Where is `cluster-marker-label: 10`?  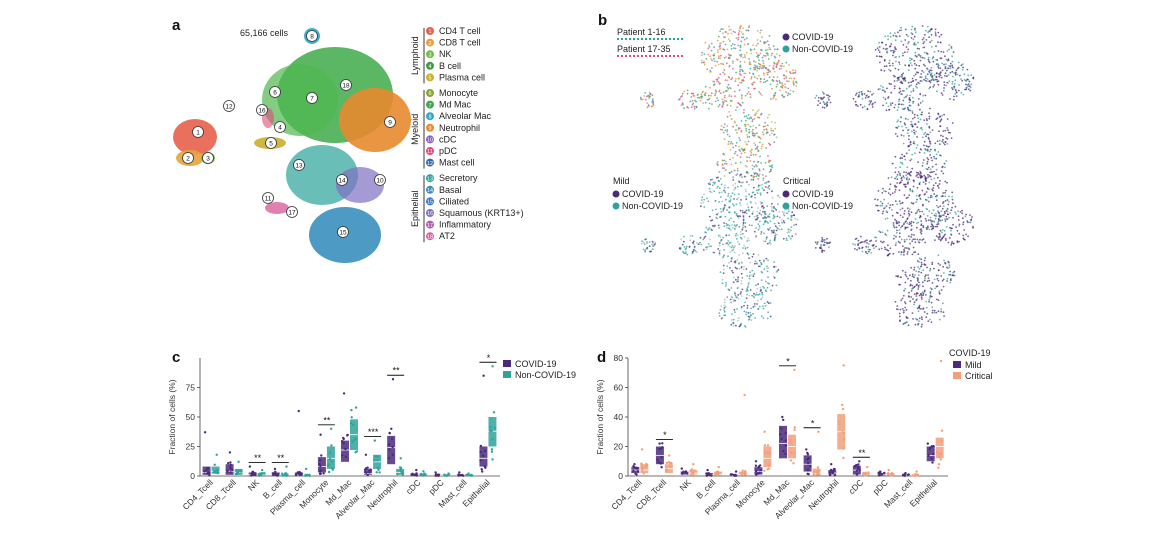 cluster-marker-label: 10 is located at coordinates (380, 181).